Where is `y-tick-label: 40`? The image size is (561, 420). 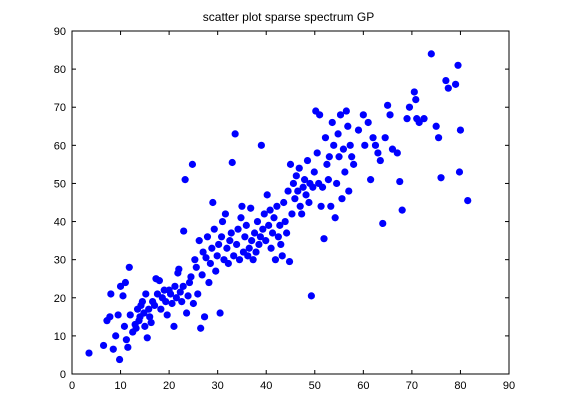 y-tick-label: 40 is located at coordinates (60, 223).